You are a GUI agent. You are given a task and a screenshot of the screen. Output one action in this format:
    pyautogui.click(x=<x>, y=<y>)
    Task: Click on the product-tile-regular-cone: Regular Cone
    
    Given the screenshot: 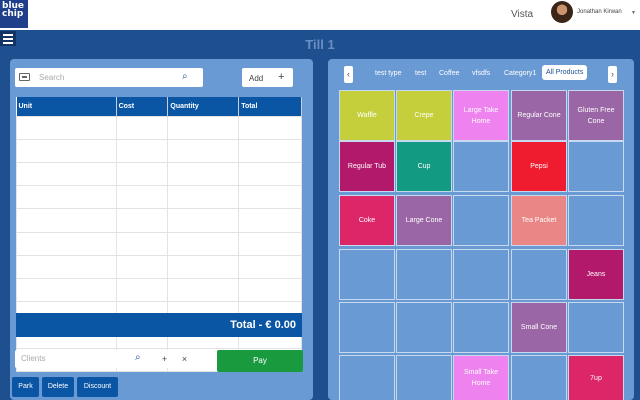 What is the action you would take?
    pyautogui.click(x=539, y=115)
    